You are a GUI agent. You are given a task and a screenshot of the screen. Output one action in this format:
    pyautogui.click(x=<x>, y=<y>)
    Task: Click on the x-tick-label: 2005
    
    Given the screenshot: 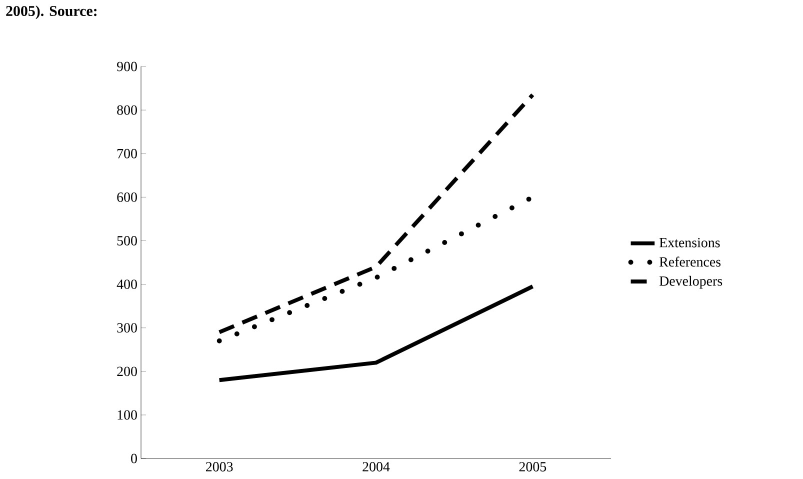 What is the action you would take?
    pyautogui.click(x=532, y=467)
    